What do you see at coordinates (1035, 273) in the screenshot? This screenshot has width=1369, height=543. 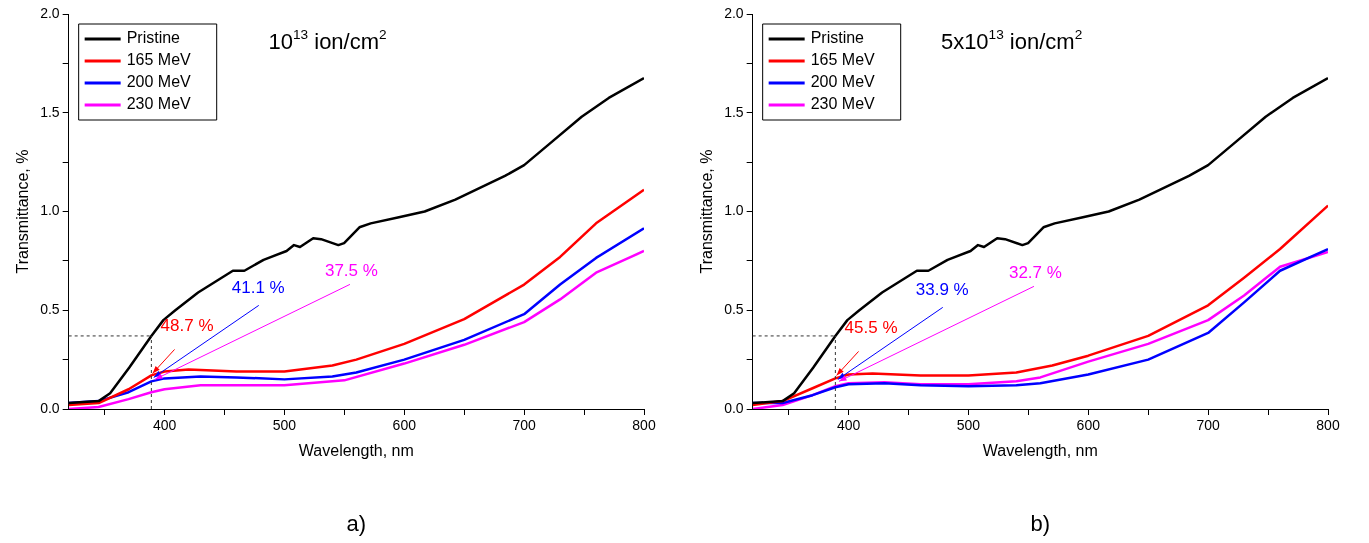 I see `annotation: 32.7 %` at bounding box center [1035, 273].